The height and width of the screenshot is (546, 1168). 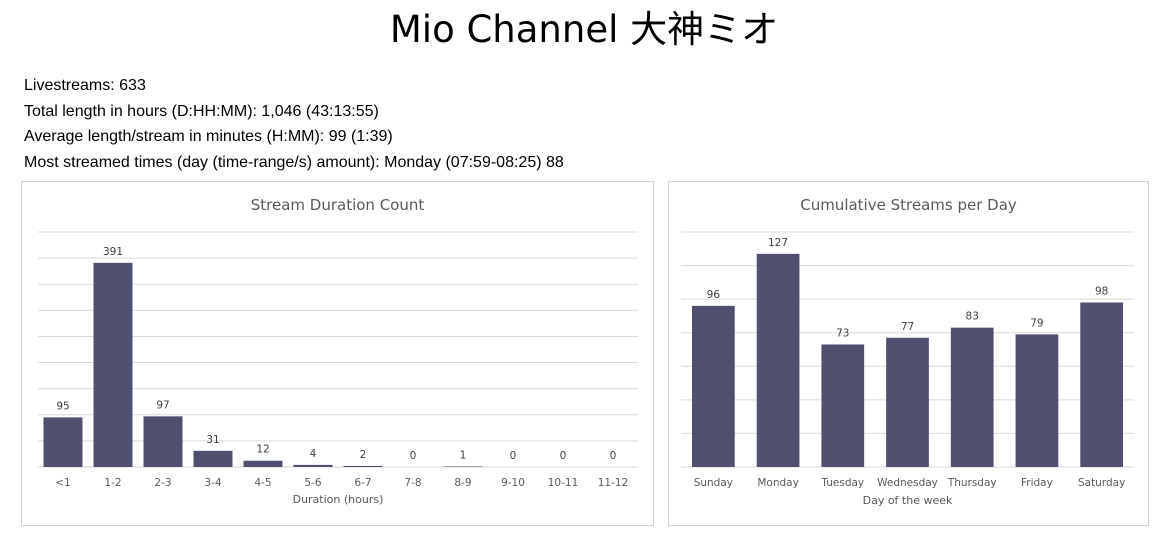 What do you see at coordinates (777, 483) in the screenshot?
I see `x-tick-label: Monday` at bounding box center [777, 483].